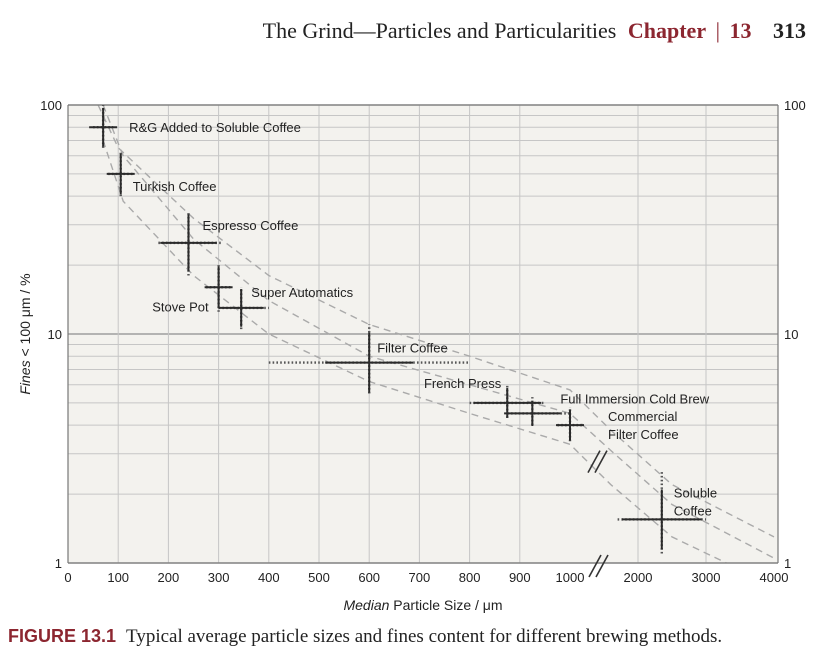 The height and width of the screenshot is (662, 820). I want to click on y-tick-label-right: 10, so click(791, 334).